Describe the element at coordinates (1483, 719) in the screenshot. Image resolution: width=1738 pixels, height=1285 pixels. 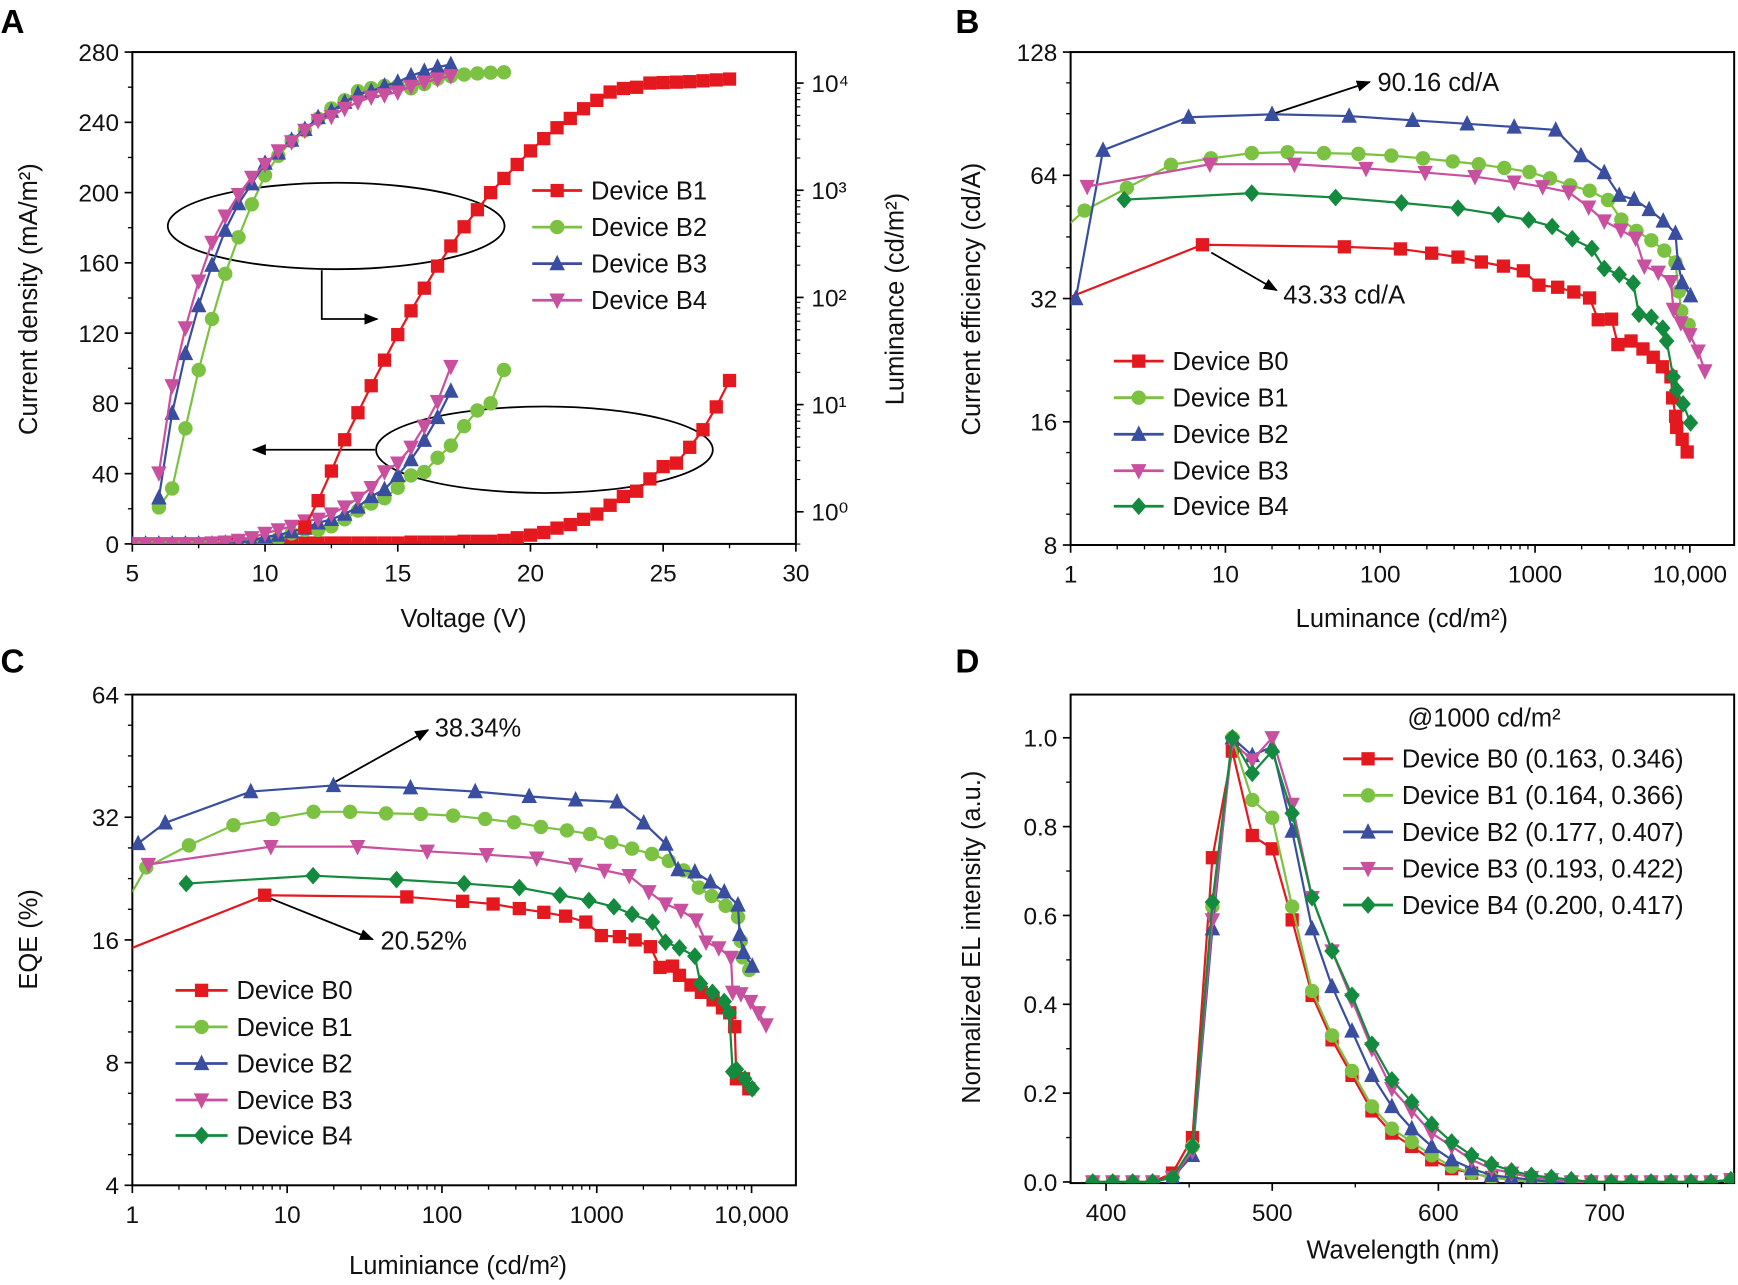
I see `legend-title: @1000 cd/m²` at that location.